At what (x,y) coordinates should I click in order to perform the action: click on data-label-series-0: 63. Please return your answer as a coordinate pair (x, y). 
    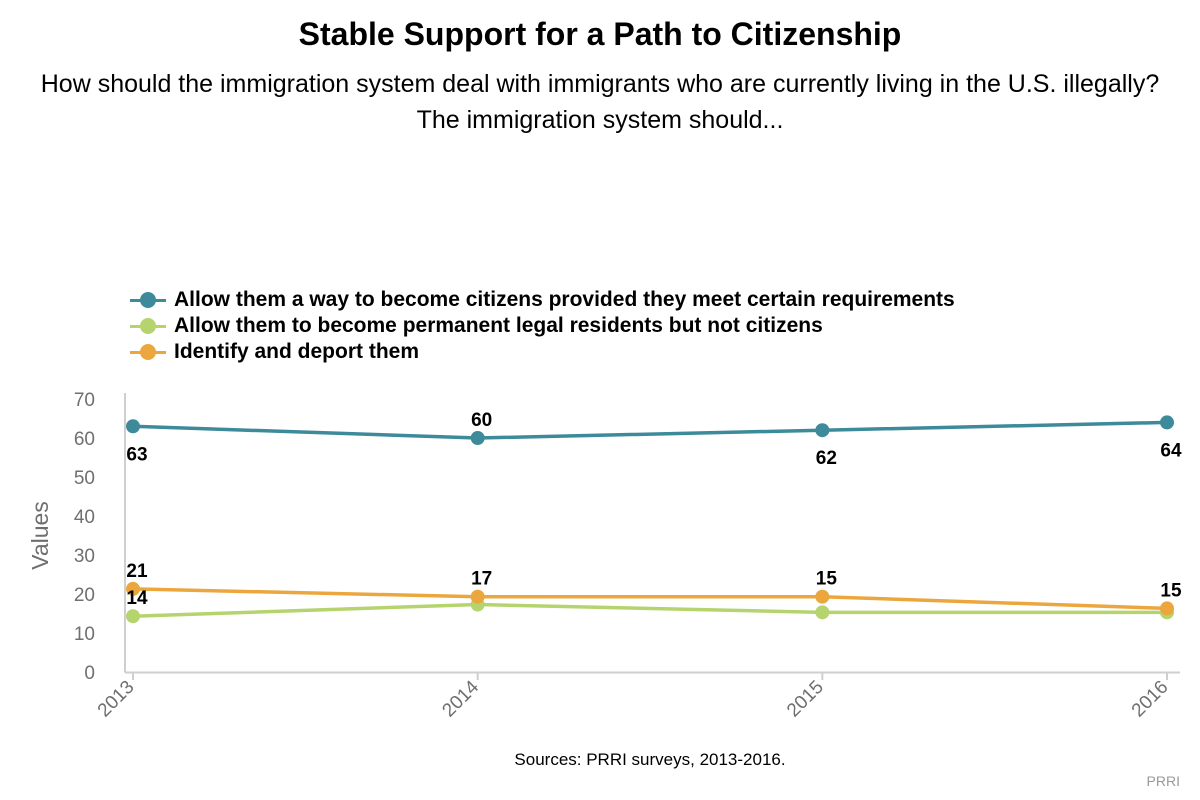
    Looking at the image, I should click on (136, 454).